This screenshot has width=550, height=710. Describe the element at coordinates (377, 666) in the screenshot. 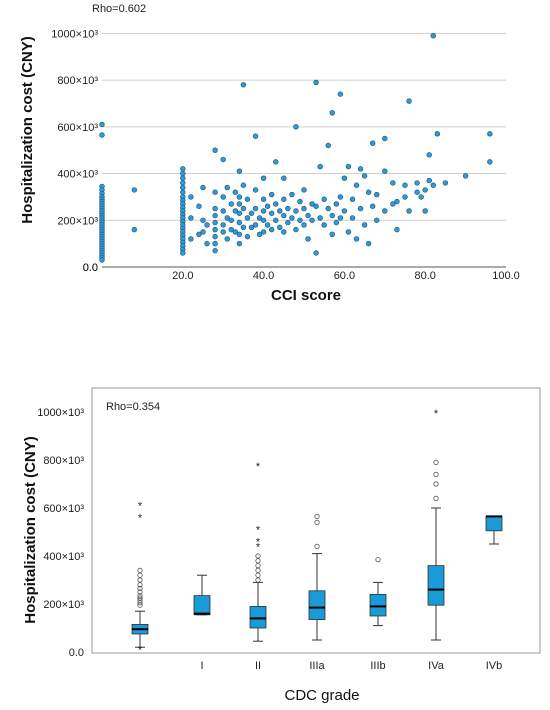

I see `box-x-tick-label: IIIb` at that location.